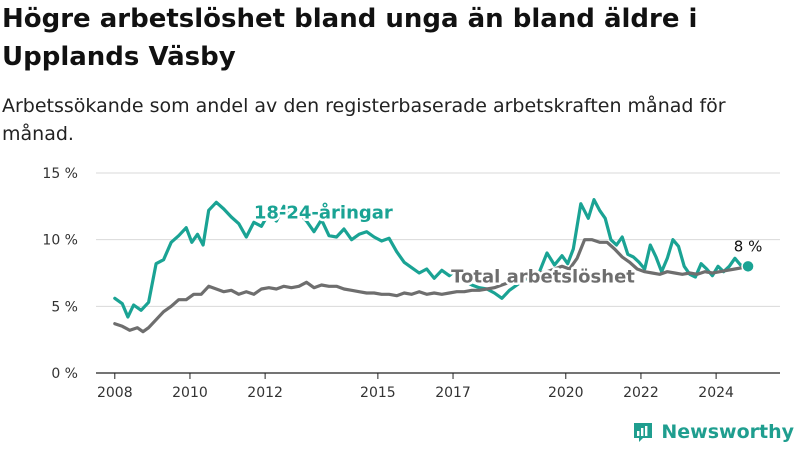  What do you see at coordinates (378, 393) in the screenshot?
I see `x-tick-label: 2015` at bounding box center [378, 393].